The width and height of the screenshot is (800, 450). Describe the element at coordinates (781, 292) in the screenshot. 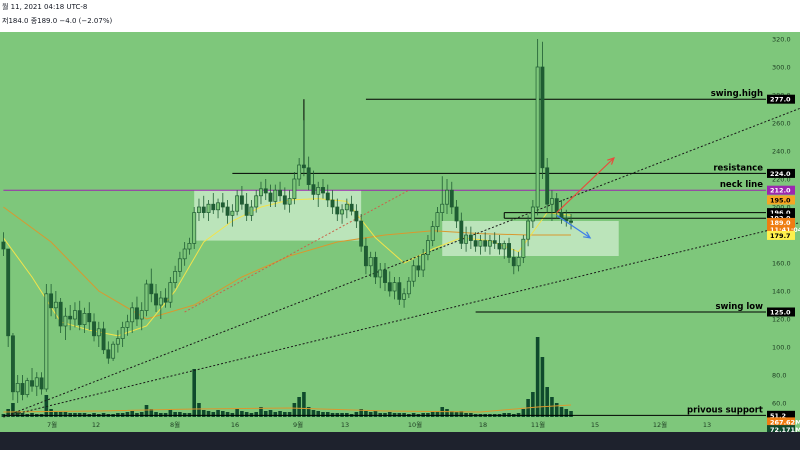

I see `price-tick-label: 140.0` at that location.